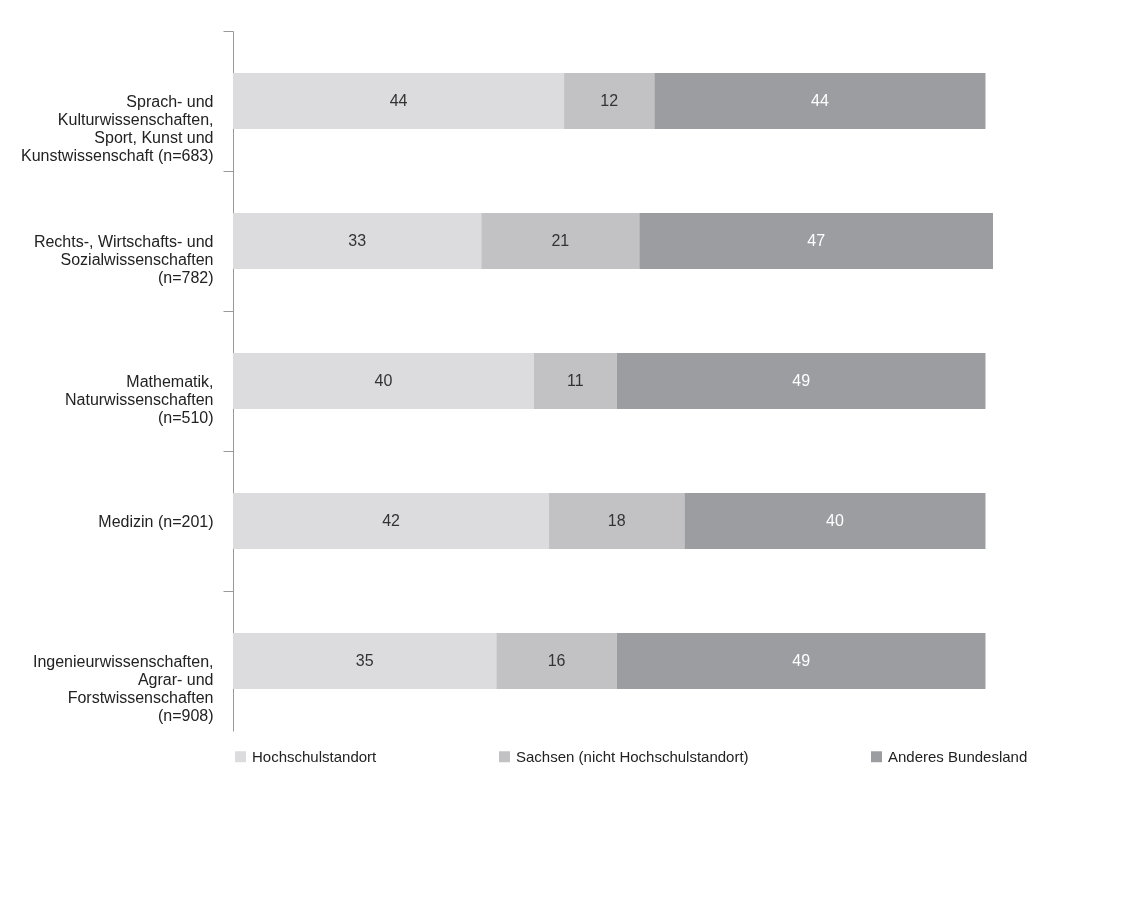  I want to click on legend-label: Hochschulstandort, so click(315, 756).